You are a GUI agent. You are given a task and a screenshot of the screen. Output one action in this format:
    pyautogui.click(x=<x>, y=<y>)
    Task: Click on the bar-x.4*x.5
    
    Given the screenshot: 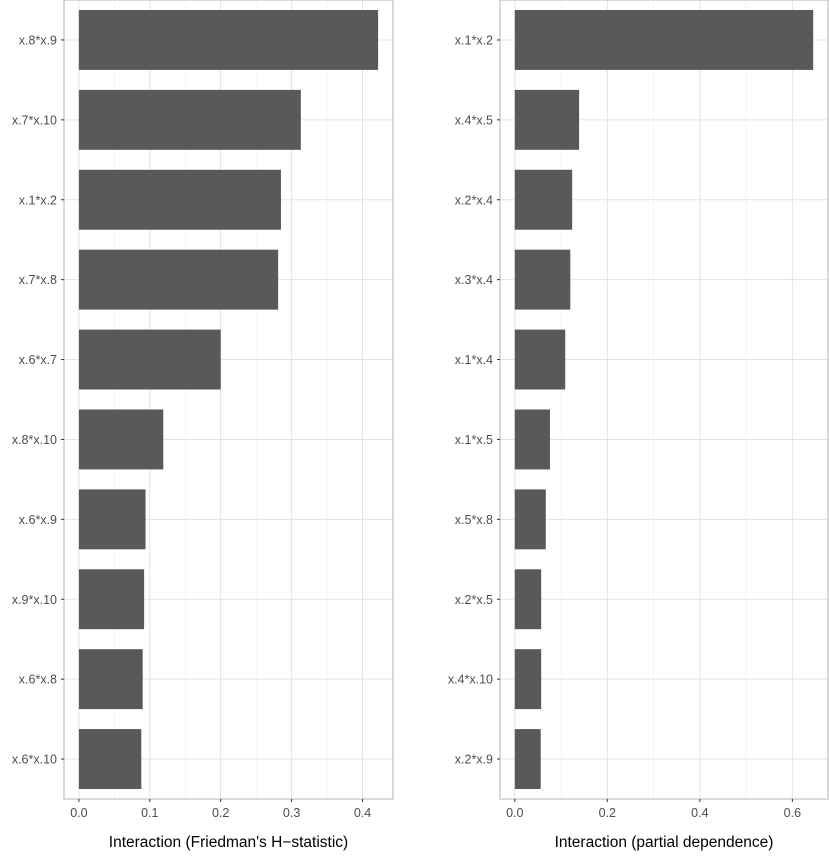 What is the action you would take?
    pyautogui.click(x=547, y=119)
    